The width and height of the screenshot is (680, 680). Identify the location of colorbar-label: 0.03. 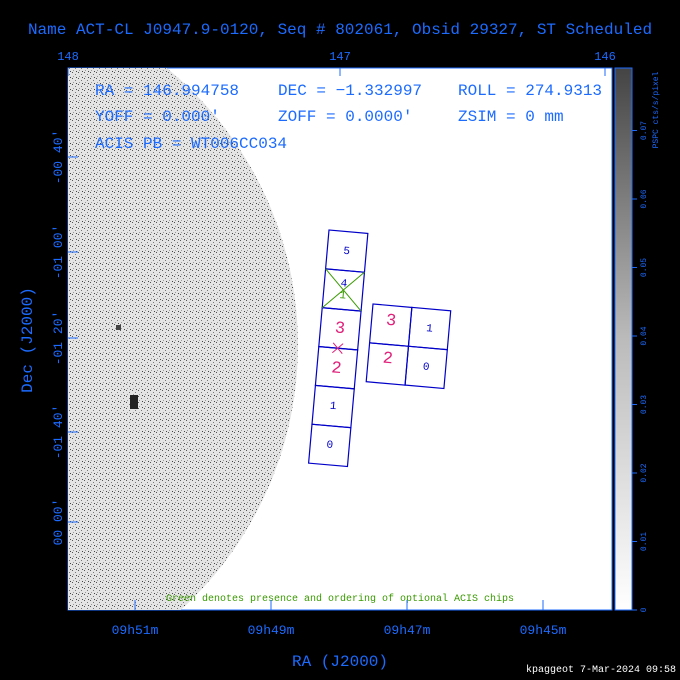
(644, 404).